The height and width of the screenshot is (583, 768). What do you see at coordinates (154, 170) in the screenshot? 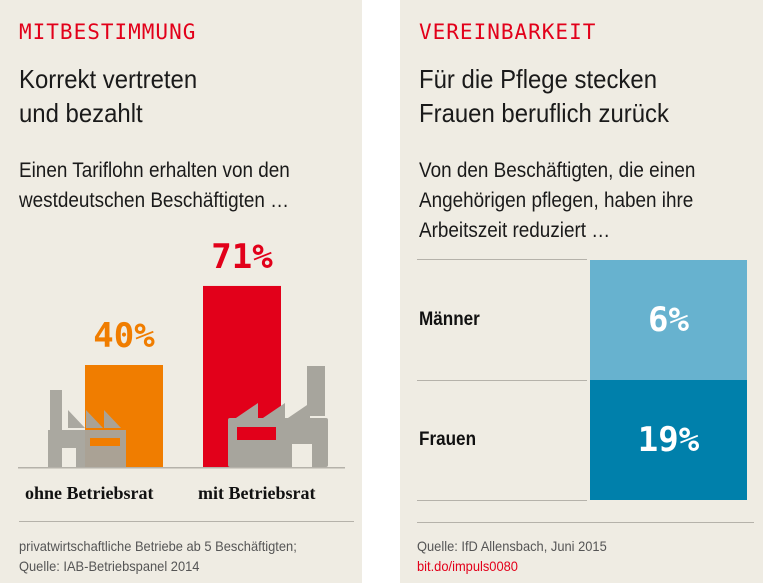
I see `subtitle-line: Einen Tariflohn erhalten von den` at bounding box center [154, 170].